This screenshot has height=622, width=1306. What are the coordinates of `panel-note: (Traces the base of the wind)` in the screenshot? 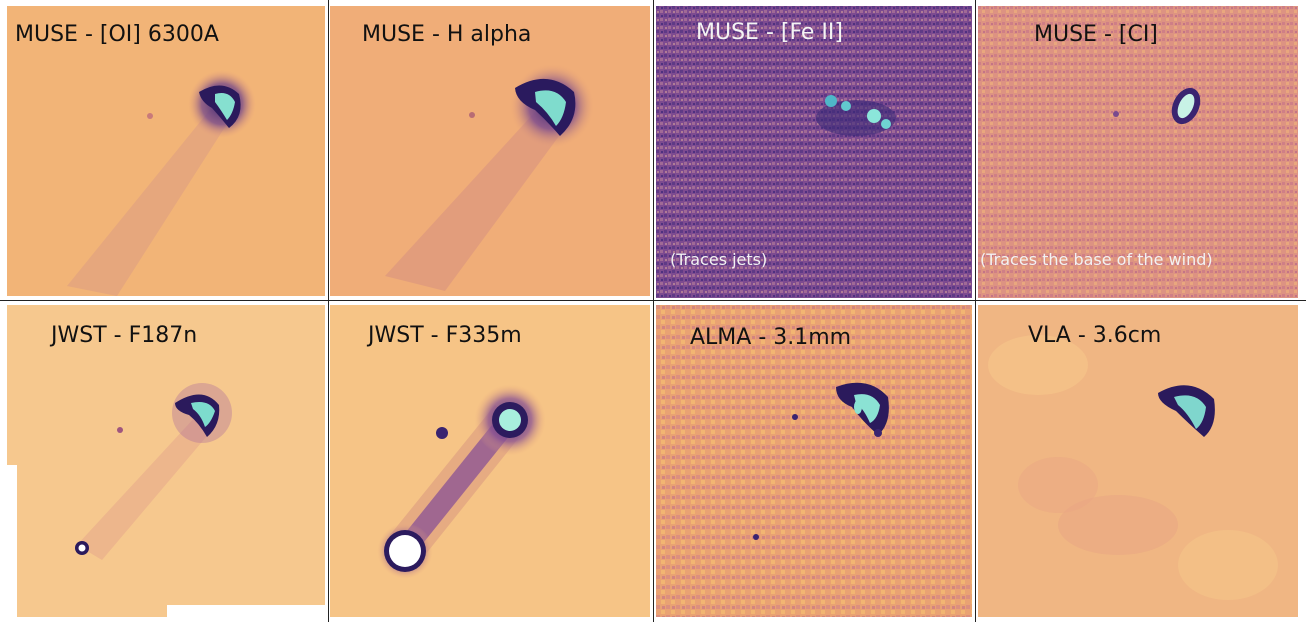 It's located at (1096, 259).